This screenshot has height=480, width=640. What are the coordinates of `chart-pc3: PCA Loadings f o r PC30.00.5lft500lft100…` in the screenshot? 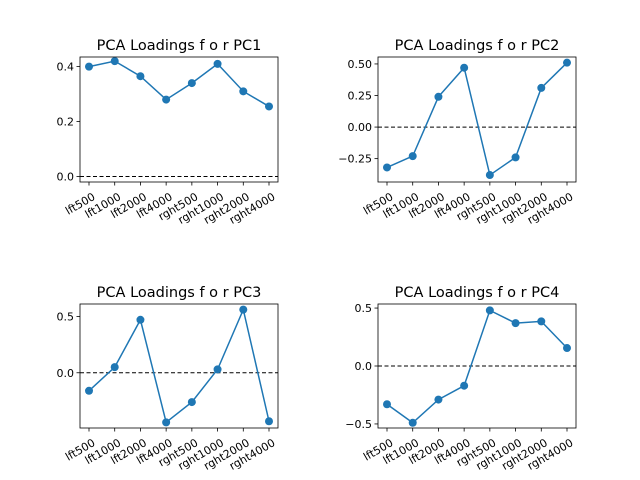 It's located at (168, 379).